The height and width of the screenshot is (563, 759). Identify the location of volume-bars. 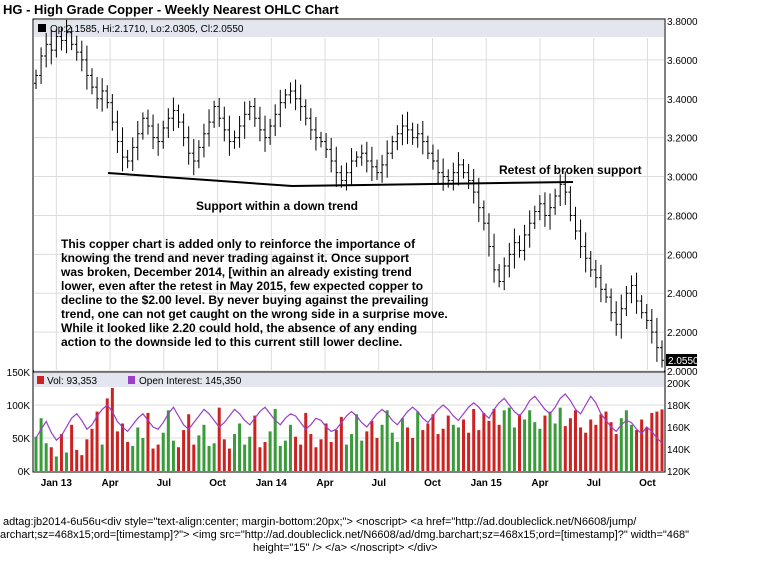
(349, 429).